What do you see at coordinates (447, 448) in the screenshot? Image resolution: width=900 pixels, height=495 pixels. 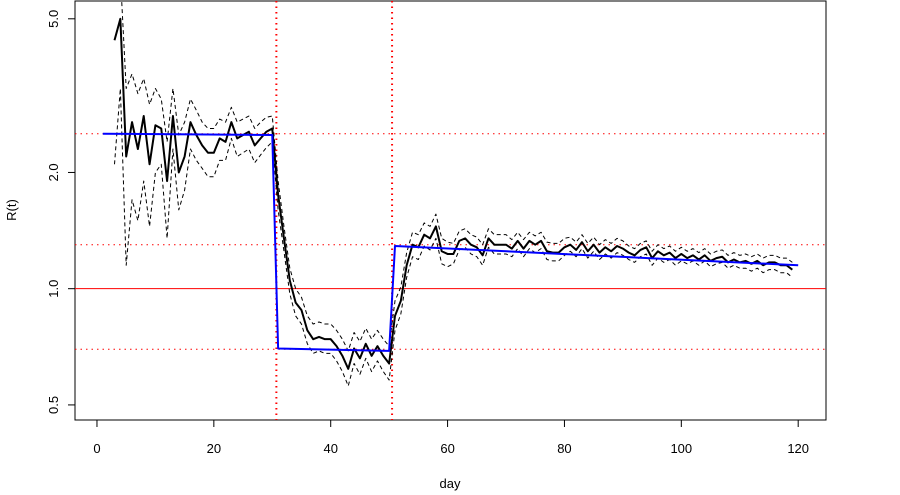 I see `x-tick-label: 60` at bounding box center [447, 448].